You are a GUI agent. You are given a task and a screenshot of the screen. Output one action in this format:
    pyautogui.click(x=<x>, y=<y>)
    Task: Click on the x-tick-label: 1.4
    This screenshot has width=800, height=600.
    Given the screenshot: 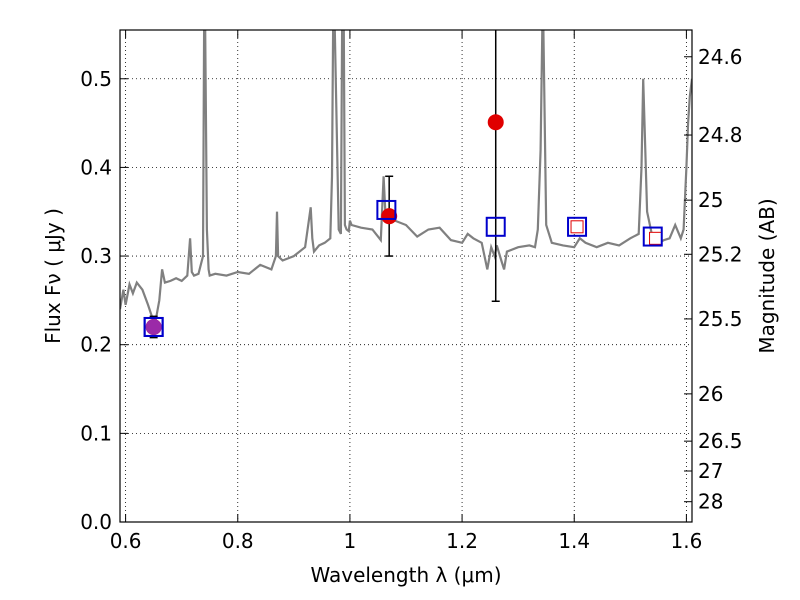 What is the action you would take?
    pyautogui.click(x=574, y=541)
    